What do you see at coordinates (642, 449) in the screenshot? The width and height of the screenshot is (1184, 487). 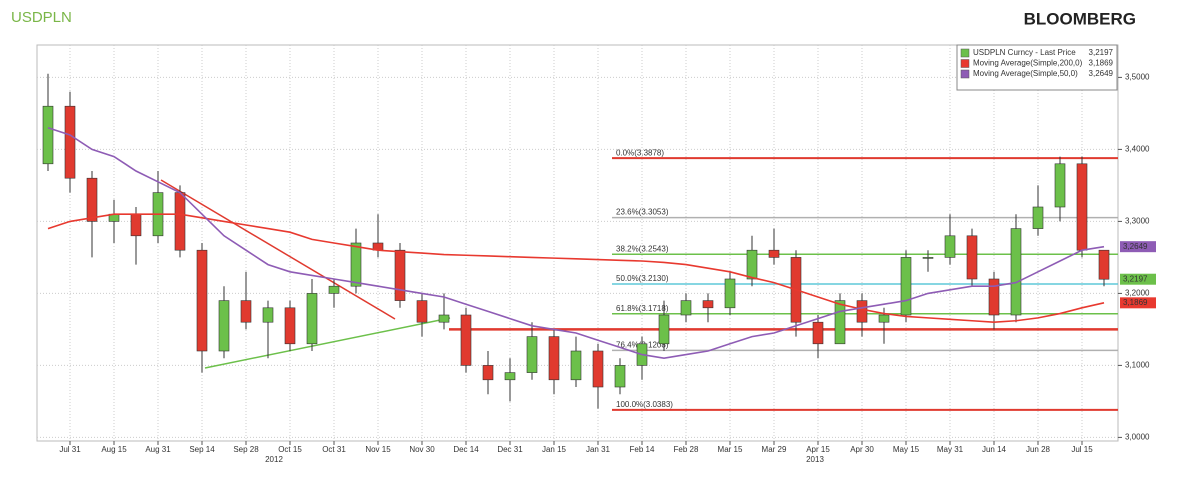 I see `x-tick-label: Feb 14` at bounding box center [642, 449].